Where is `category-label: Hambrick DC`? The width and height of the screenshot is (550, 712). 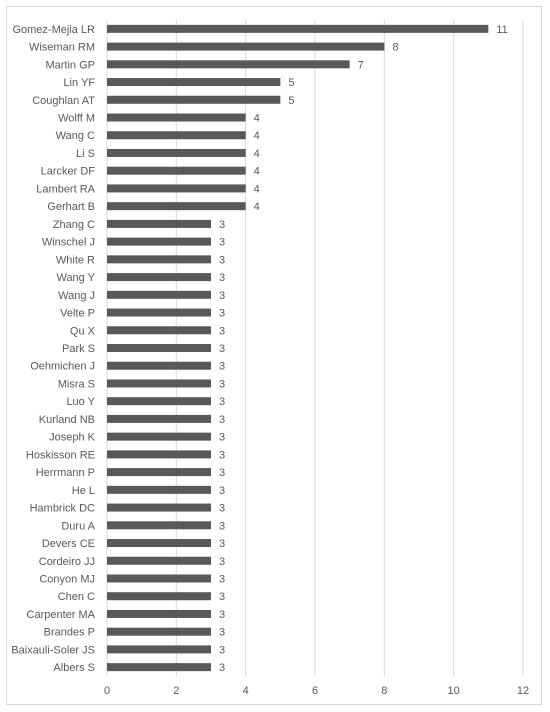
category-label: Hambrick DC is located at coordinates (62, 509).